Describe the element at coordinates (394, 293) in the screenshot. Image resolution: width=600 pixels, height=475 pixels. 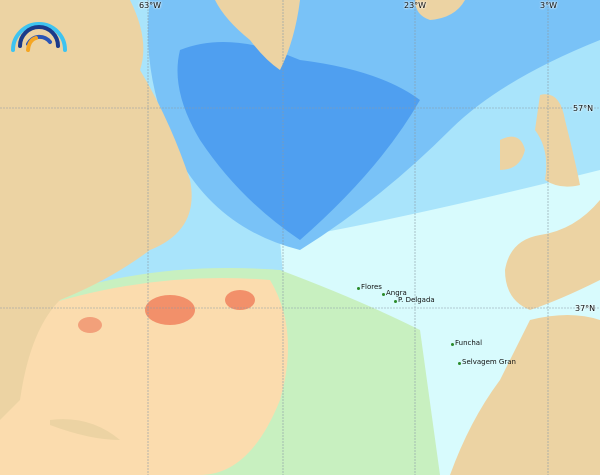
I see `place-angra: Angra` at that location.